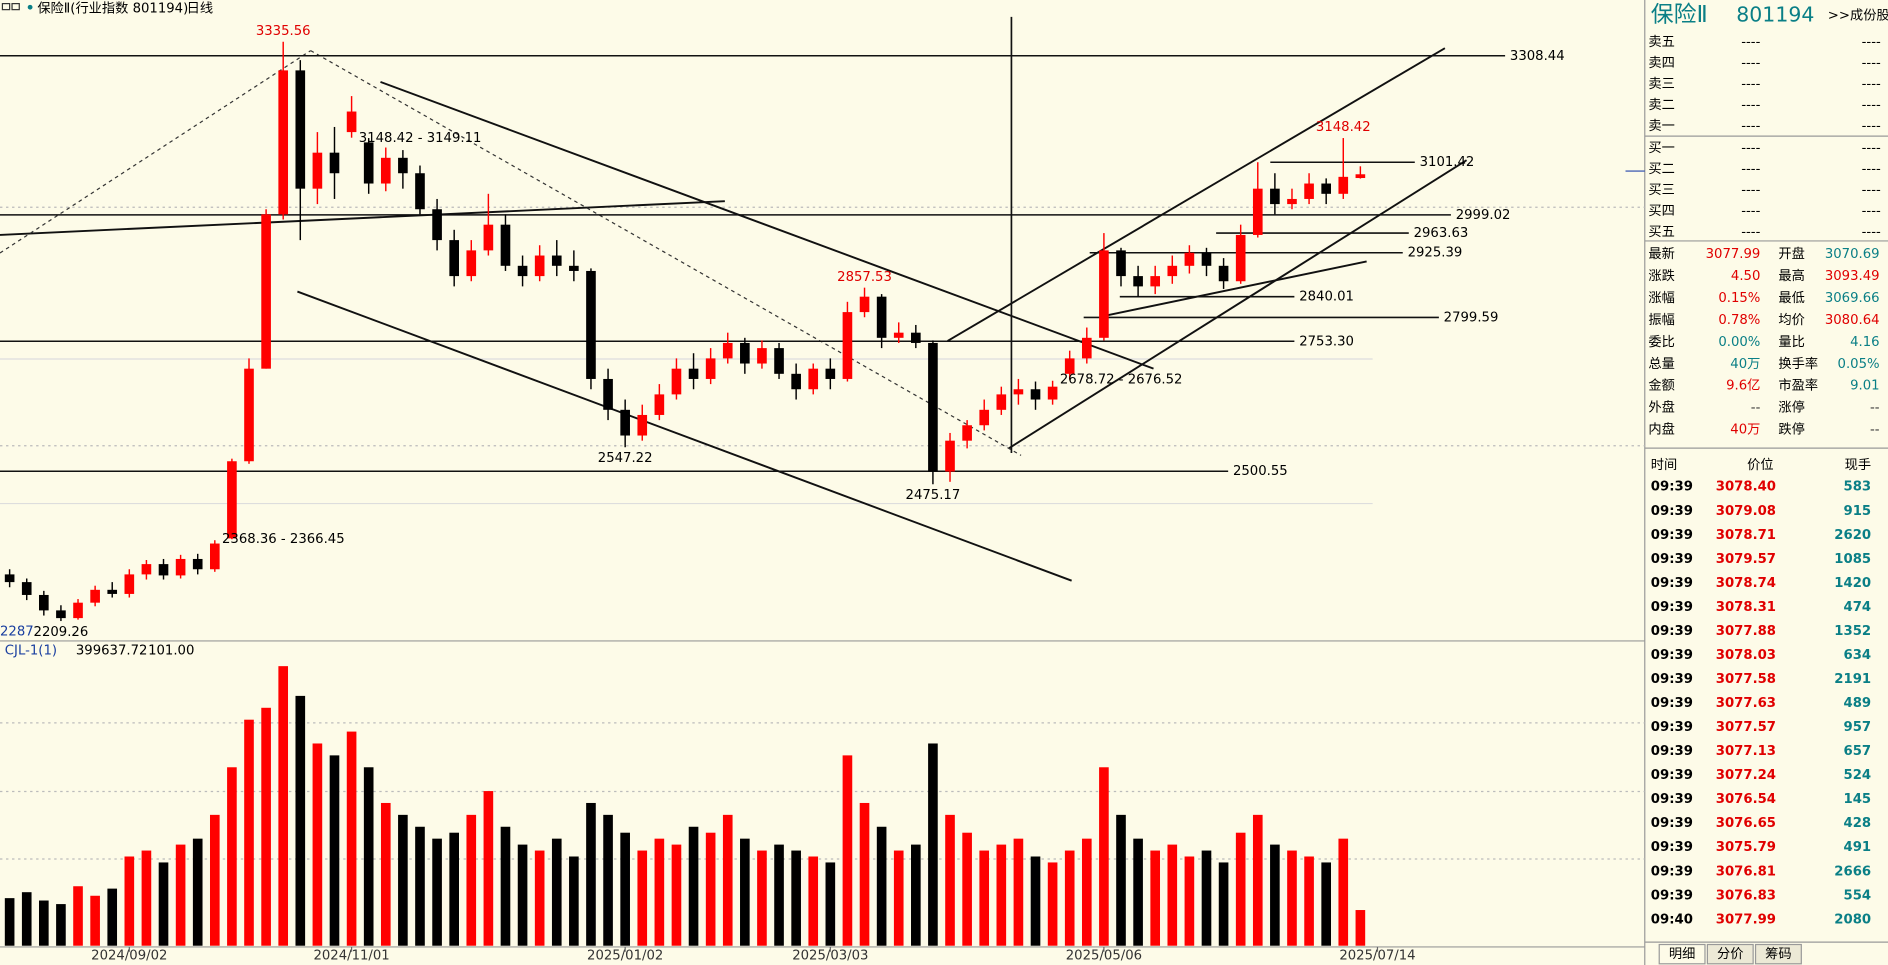  What do you see at coordinates (1679, 15) in the screenshot?
I see `security-name: 保险Ⅱ` at bounding box center [1679, 15].